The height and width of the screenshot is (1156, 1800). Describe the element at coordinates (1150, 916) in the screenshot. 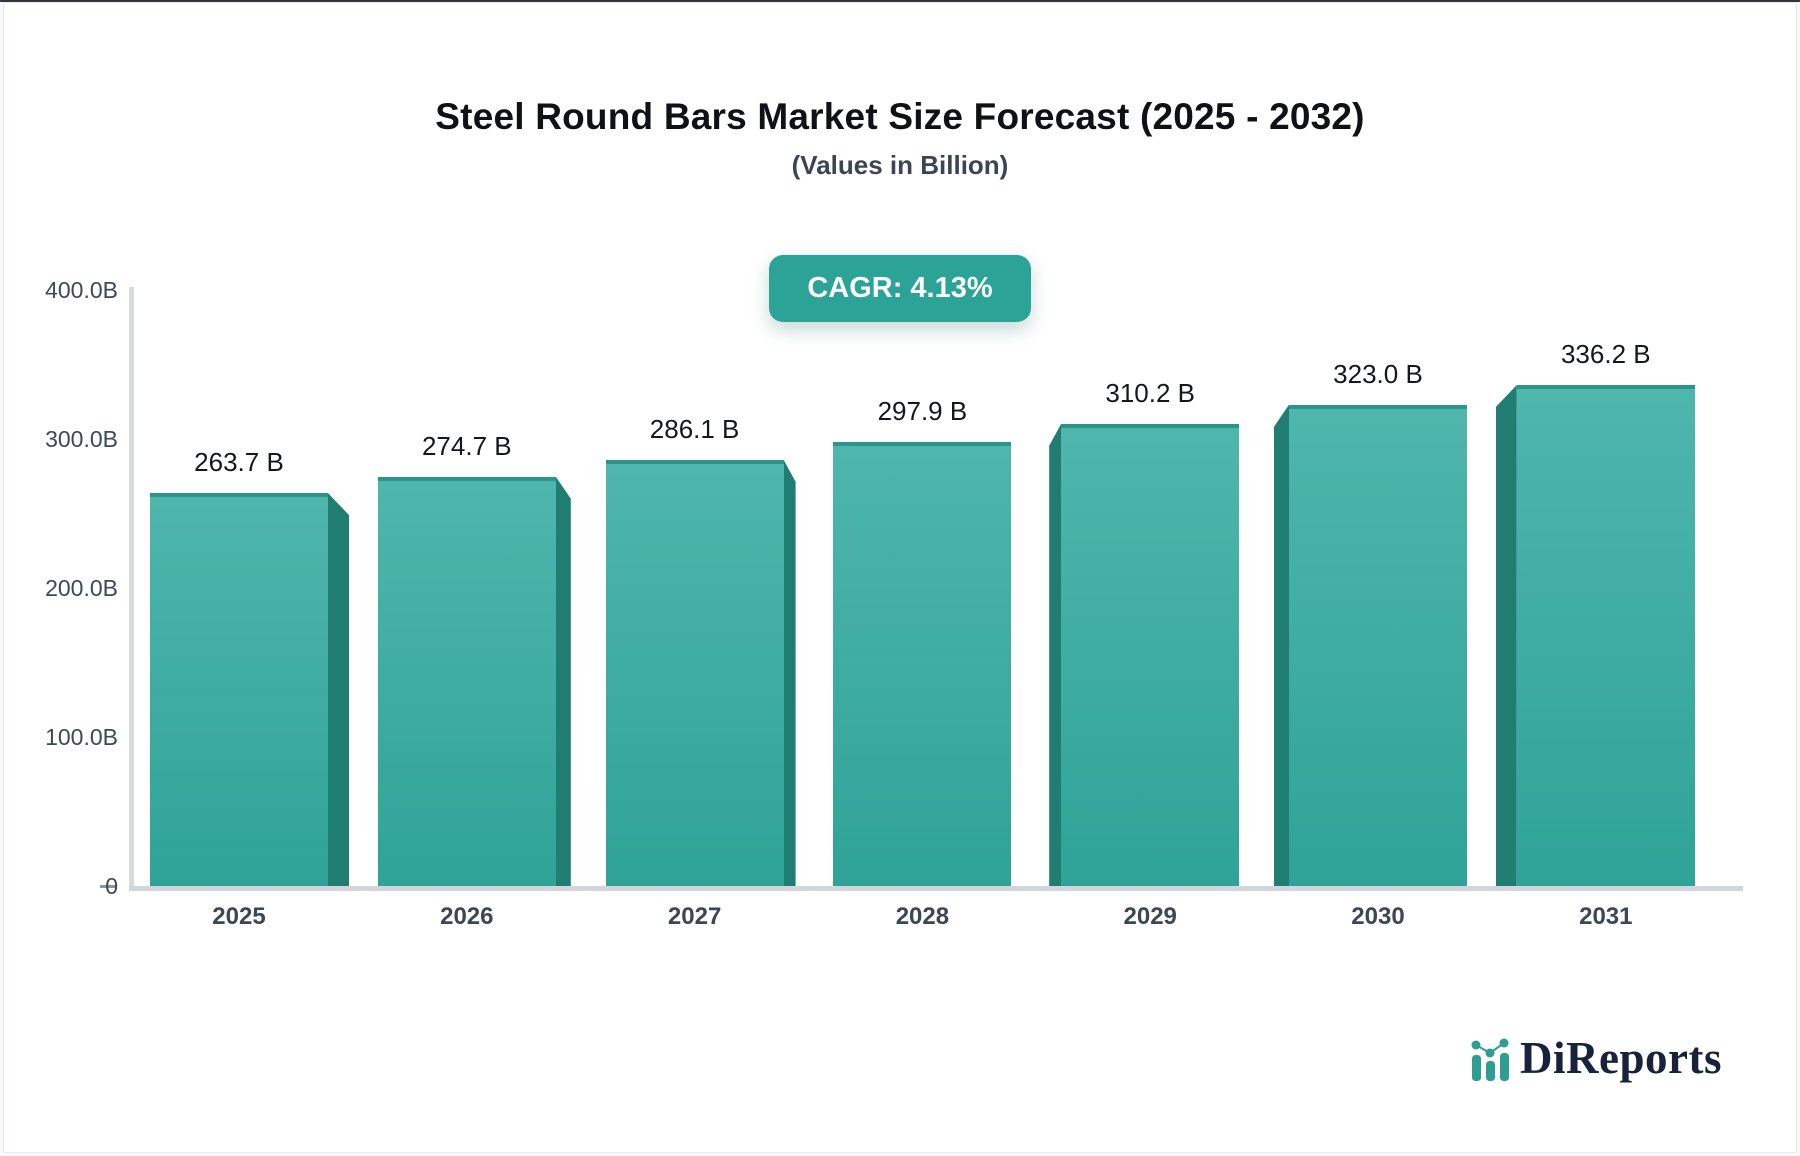

I see `x-tick-label: 2029` at that location.